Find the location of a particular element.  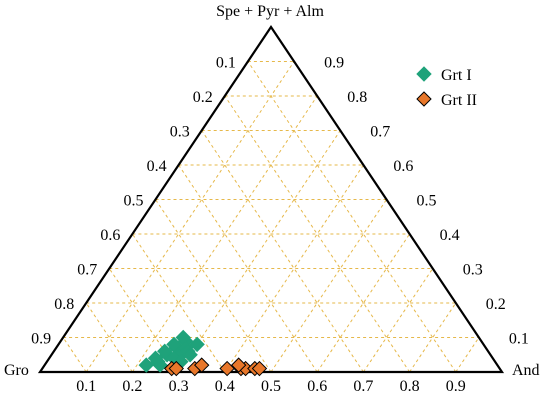

tick-label-right: 0.2 is located at coordinates (496, 304).